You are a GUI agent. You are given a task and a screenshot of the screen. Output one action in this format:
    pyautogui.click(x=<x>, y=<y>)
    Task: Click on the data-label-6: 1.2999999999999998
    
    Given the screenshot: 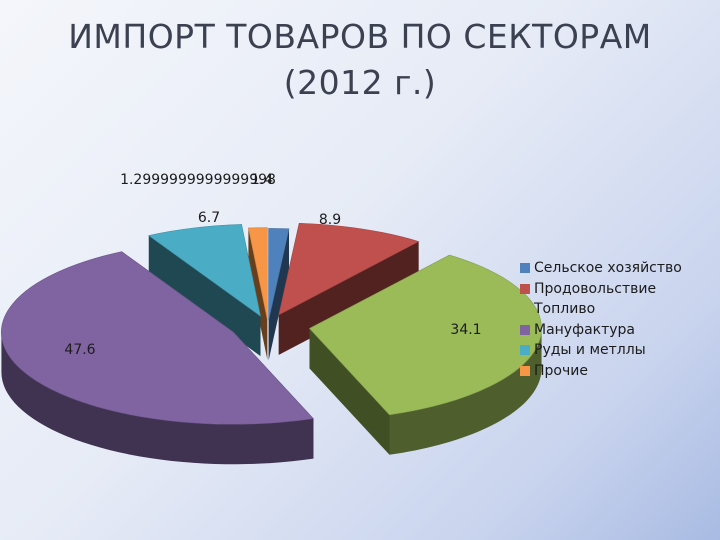 What is the action you would take?
    pyautogui.click(x=198, y=180)
    